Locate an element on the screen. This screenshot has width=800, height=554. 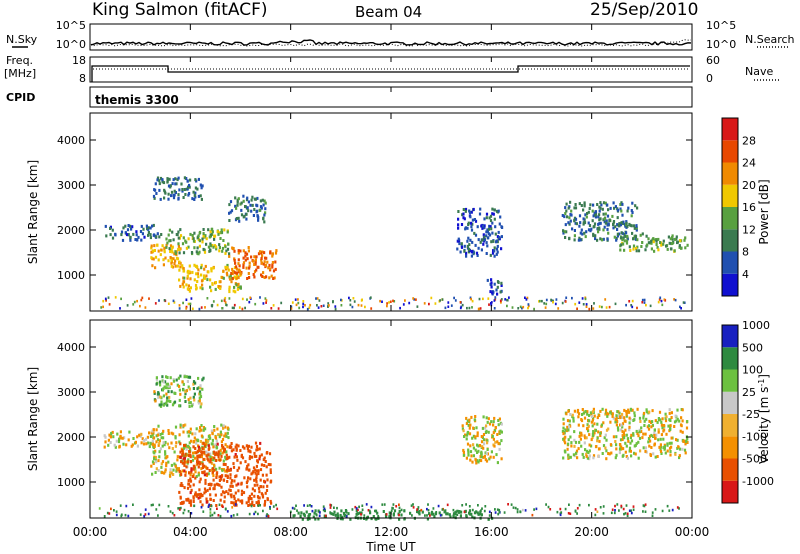
colorbar-tick-label: 16 is located at coordinates (749, 207).